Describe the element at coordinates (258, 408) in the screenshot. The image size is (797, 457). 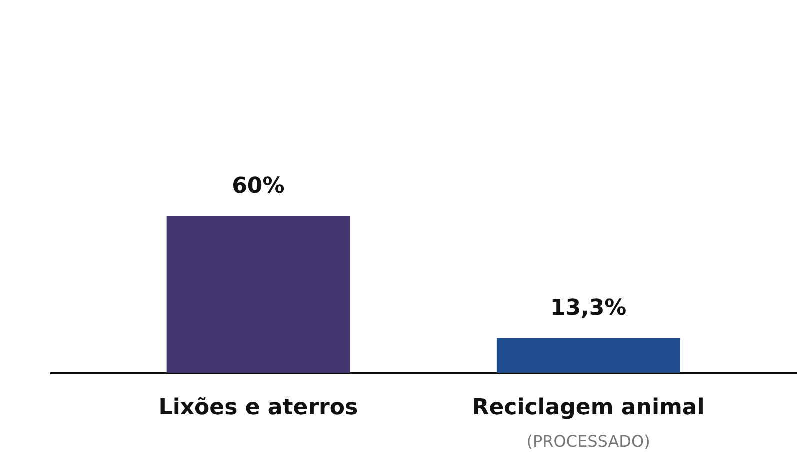
I see `x-tick-label: Lixões e aterros` at that location.